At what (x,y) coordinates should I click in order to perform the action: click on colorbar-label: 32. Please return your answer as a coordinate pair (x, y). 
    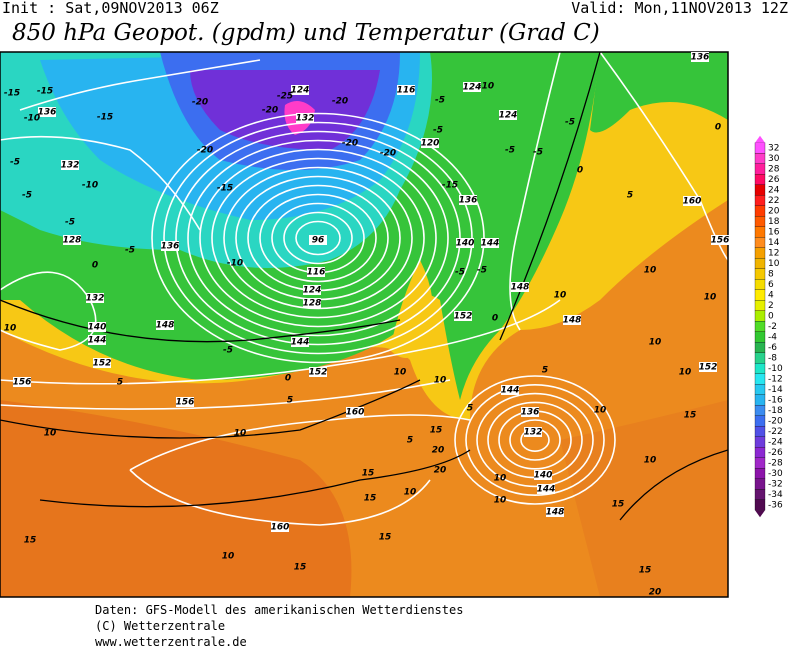
    Looking at the image, I should click on (773, 149).